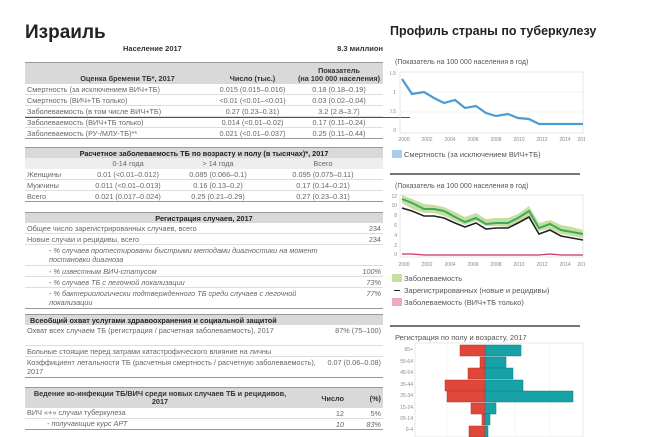 This screenshot has width=650, height=437. I want to click on svg-text: 05-14, so click(406, 419).